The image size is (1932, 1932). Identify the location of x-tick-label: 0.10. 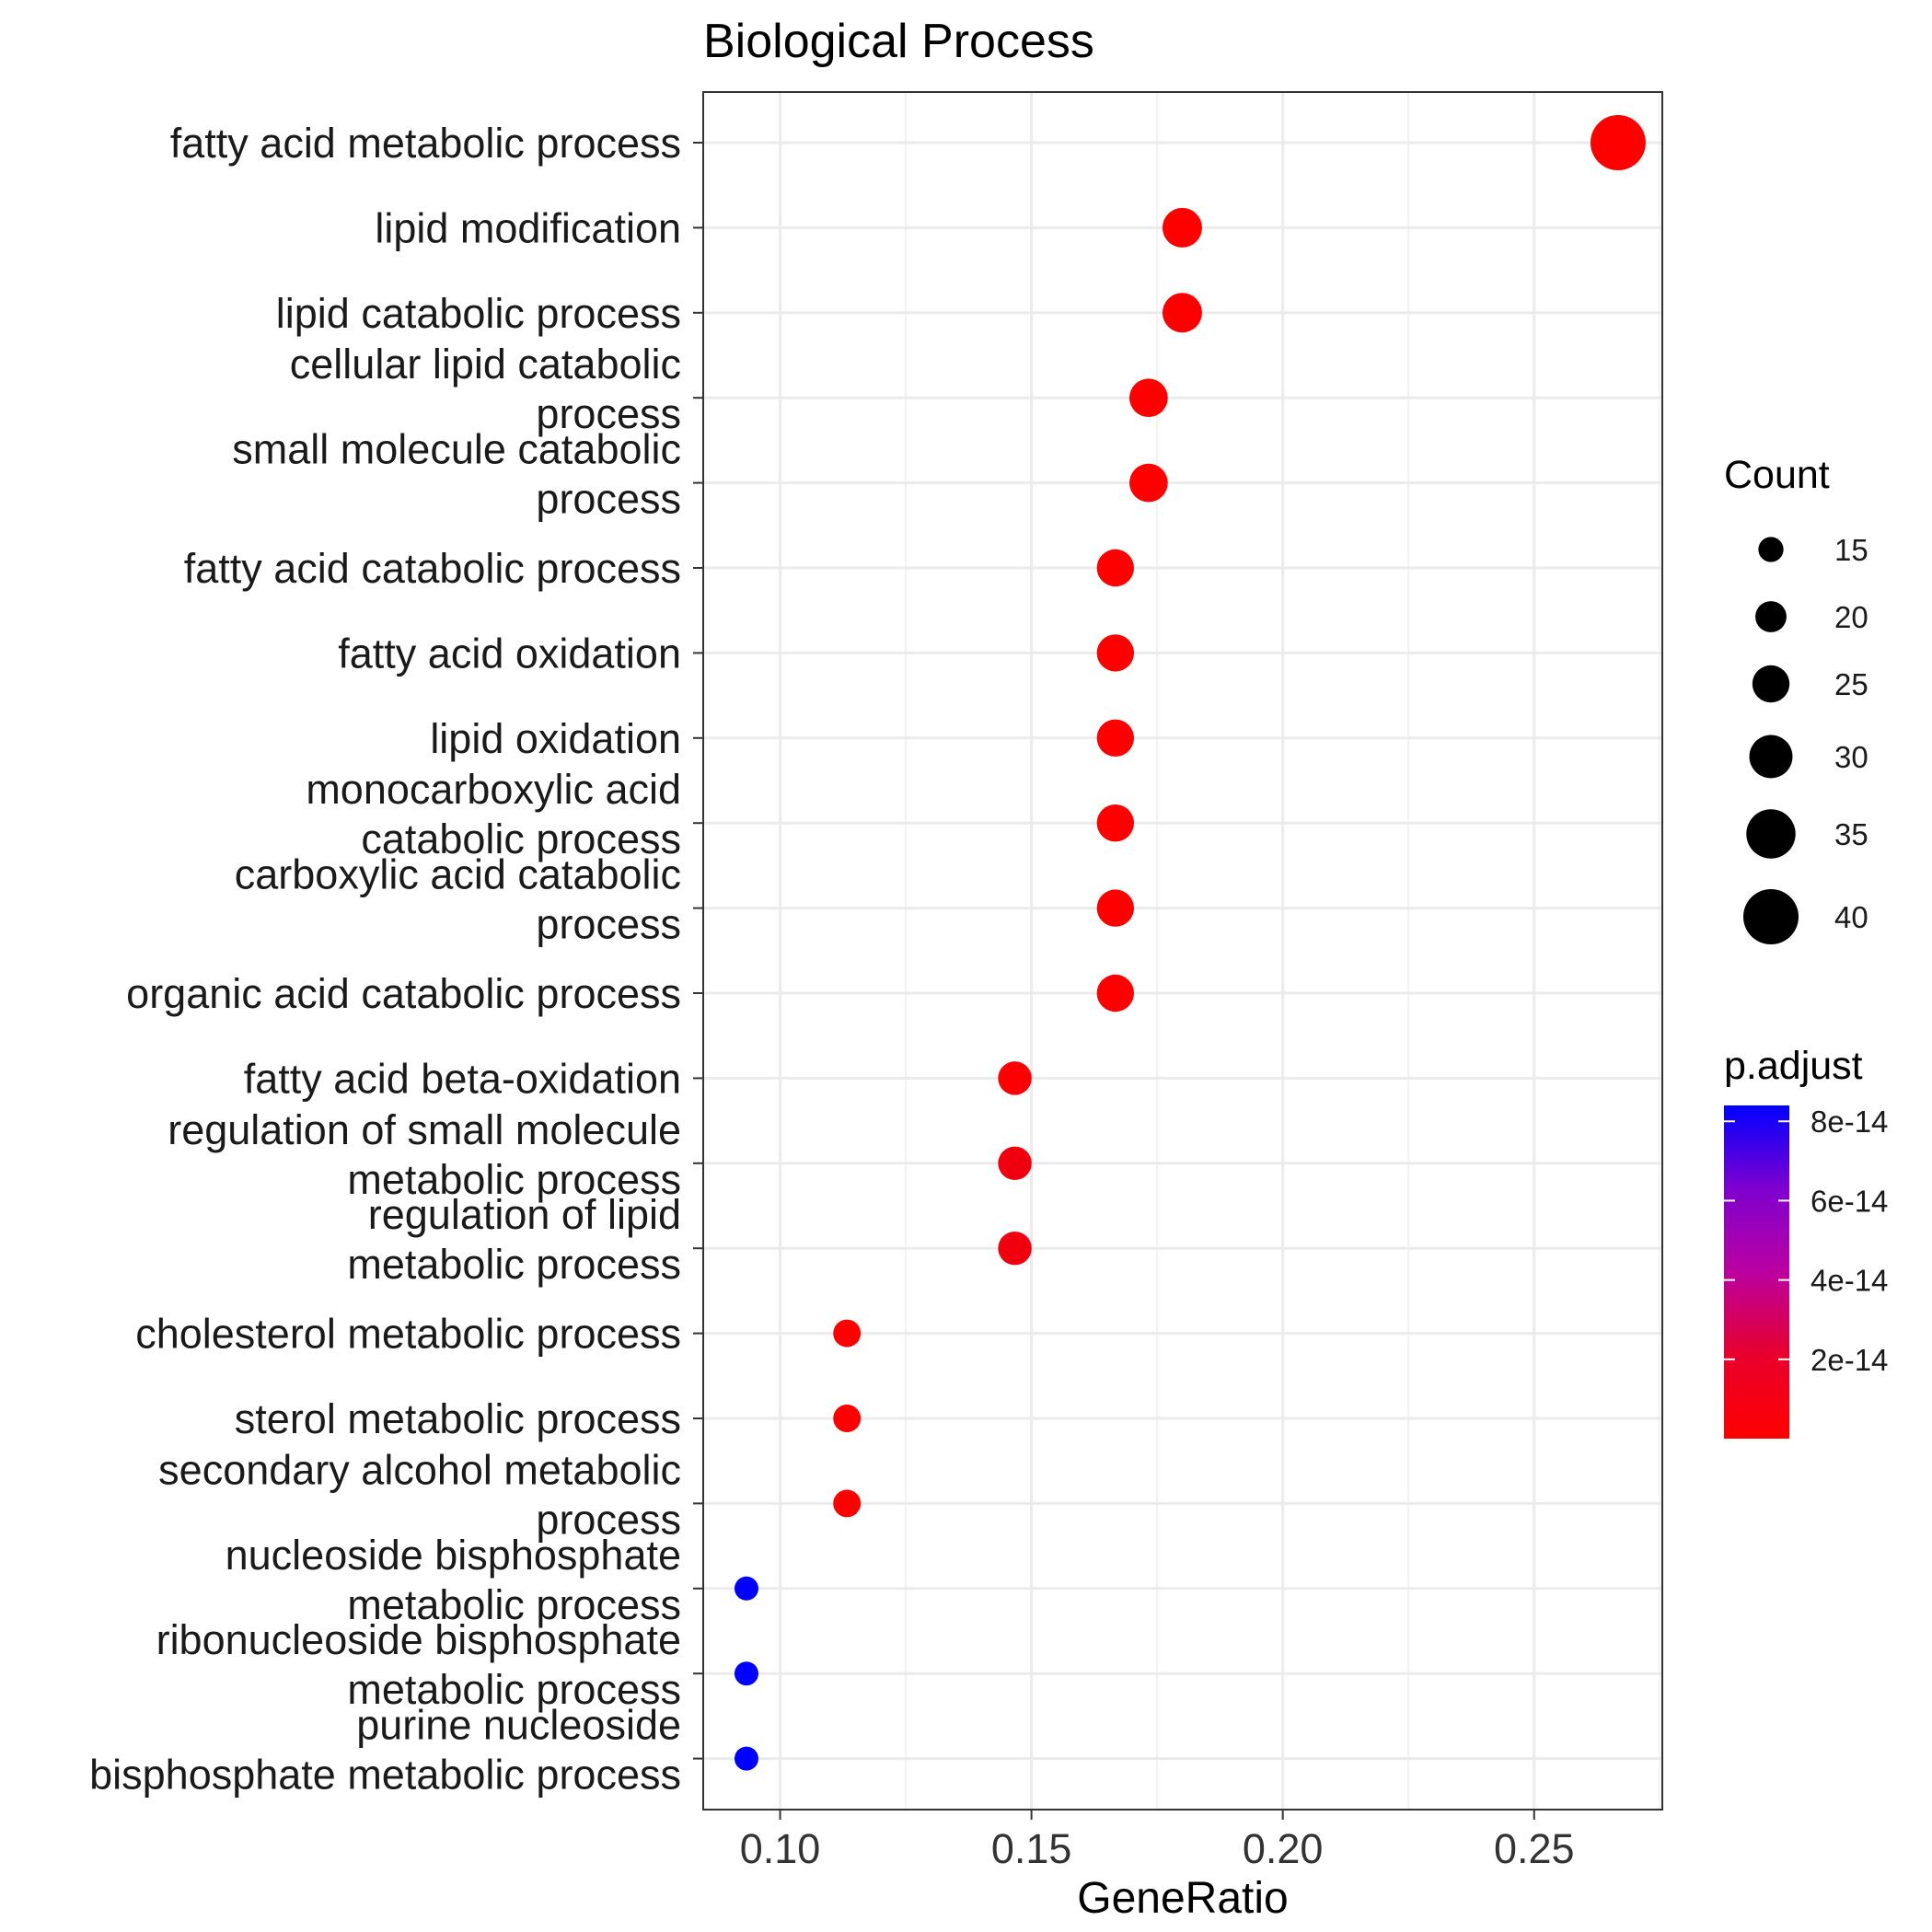
(781, 1849).